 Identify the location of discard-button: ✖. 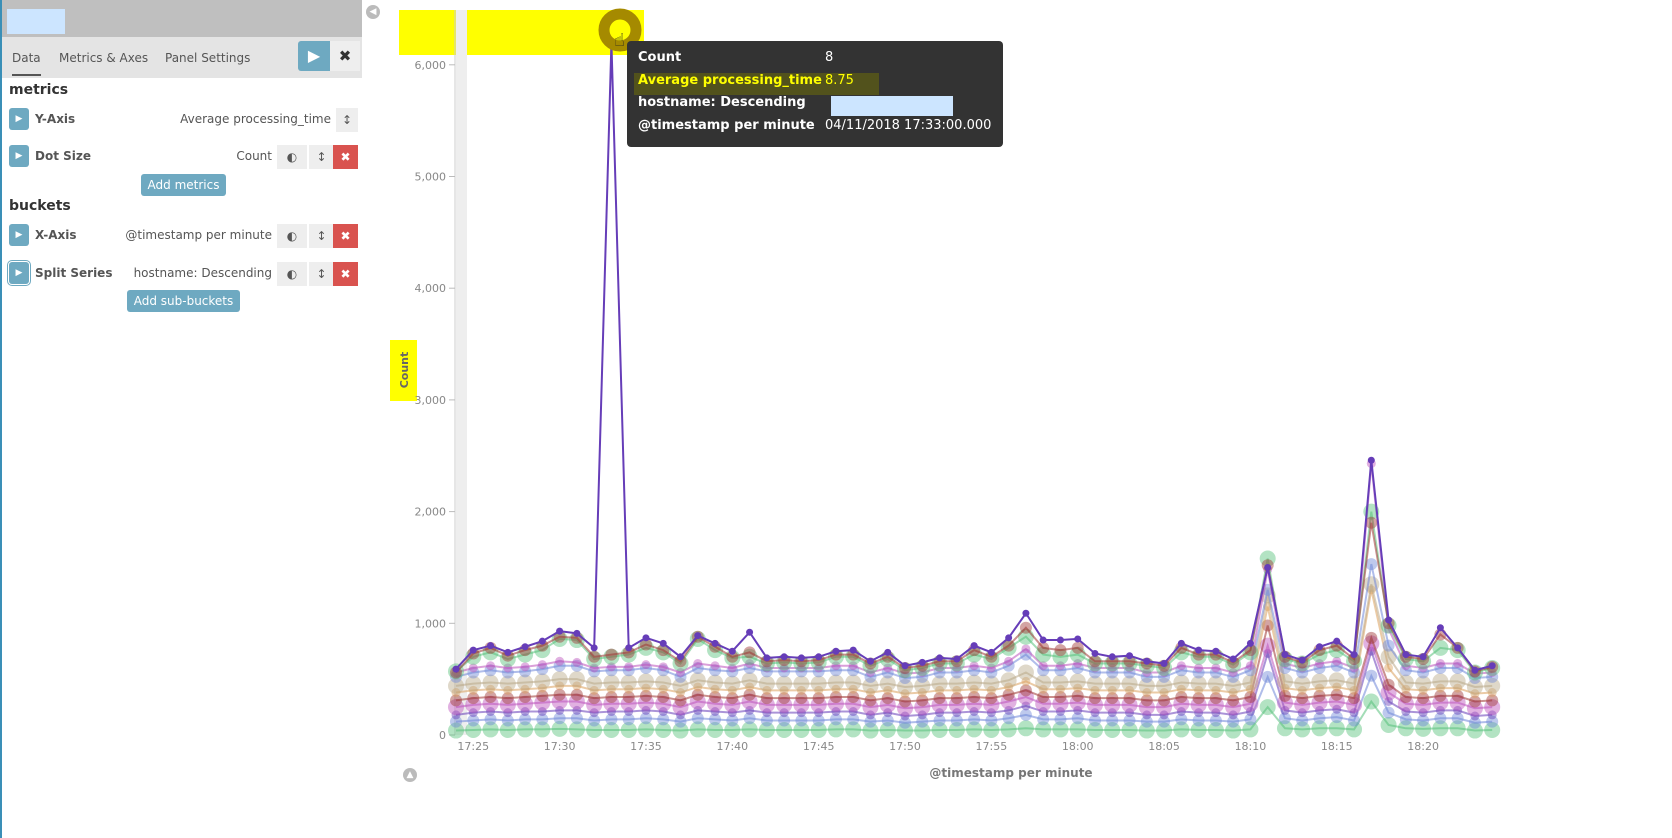
(345, 56).